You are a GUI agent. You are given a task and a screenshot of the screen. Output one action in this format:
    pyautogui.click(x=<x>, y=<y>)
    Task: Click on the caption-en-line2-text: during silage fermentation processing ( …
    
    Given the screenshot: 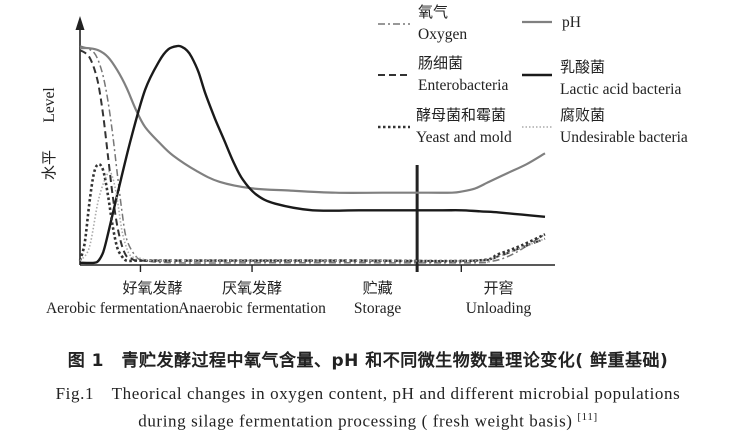 What is the action you would take?
    pyautogui.click(x=355, y=421)
    